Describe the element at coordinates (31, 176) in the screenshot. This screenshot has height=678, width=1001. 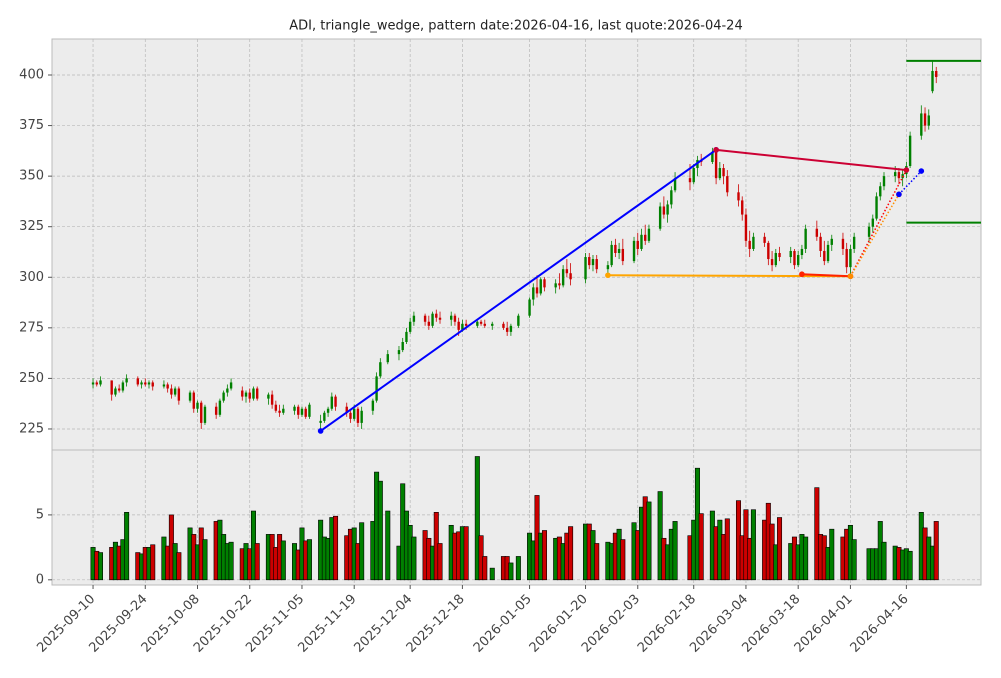
I see `y-tick-label: 350` at that location.